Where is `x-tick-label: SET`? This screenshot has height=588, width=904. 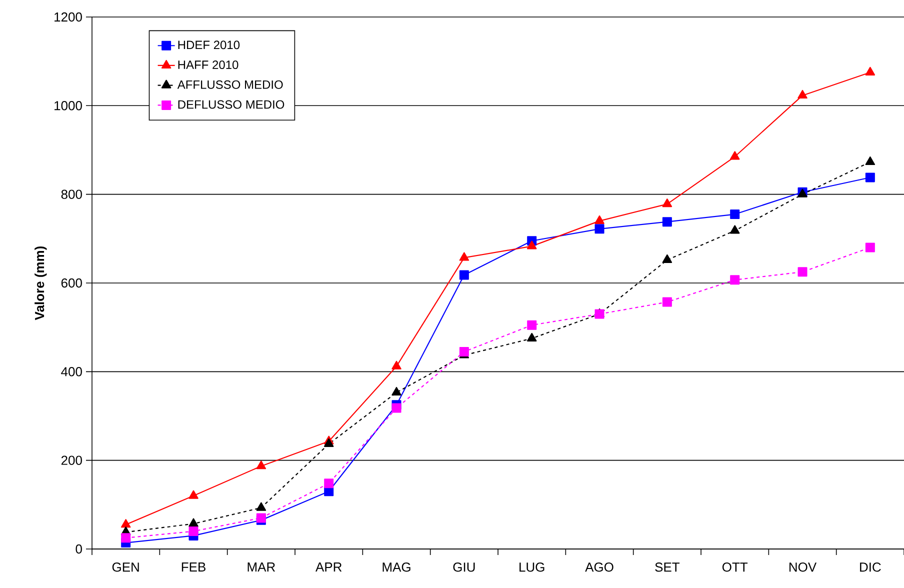 x-tick-label: SET is located at coordinates (667, 567).